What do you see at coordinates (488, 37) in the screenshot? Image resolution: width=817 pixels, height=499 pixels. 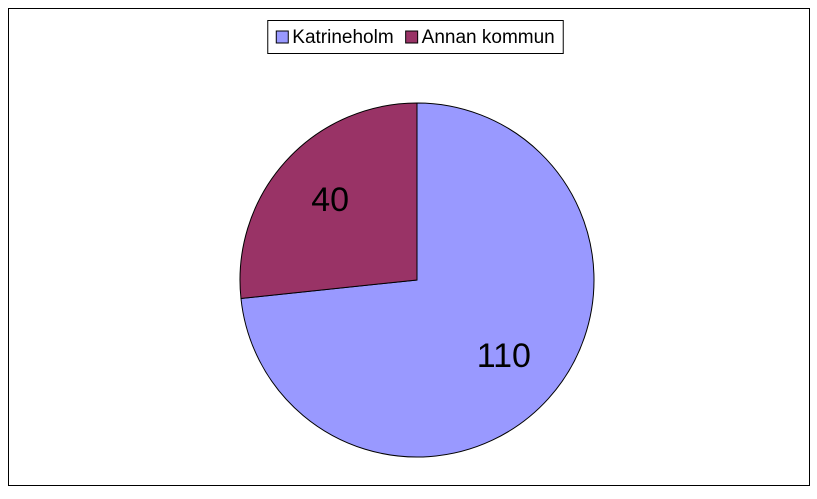 I see `legend-label: Annan kommun` at bounding box center [488, 37].